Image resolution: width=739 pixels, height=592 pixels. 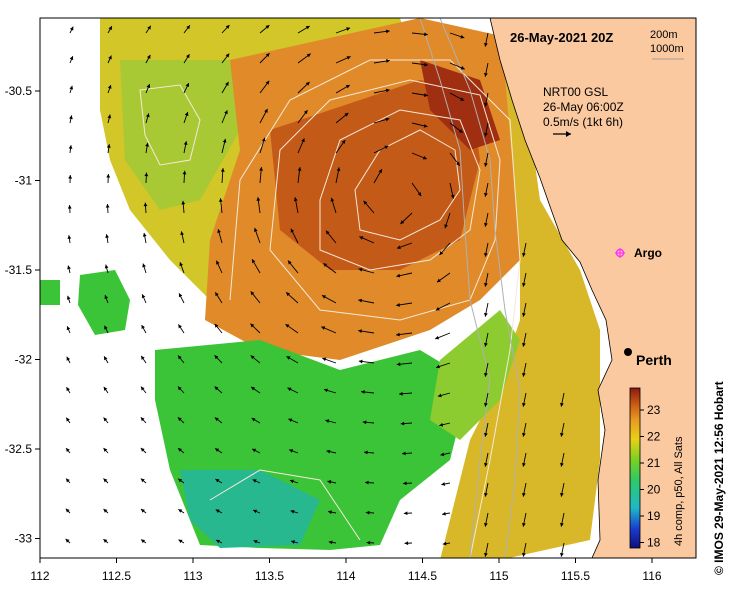 I want to click on colorbar-tick-label: 22, so click(x=654, y=437).